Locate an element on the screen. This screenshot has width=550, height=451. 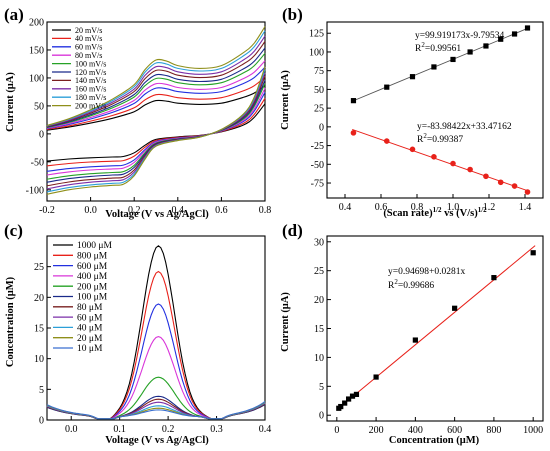
panel-d-fit-r2: R2=0.99686 is located at coordinates (411, 284).